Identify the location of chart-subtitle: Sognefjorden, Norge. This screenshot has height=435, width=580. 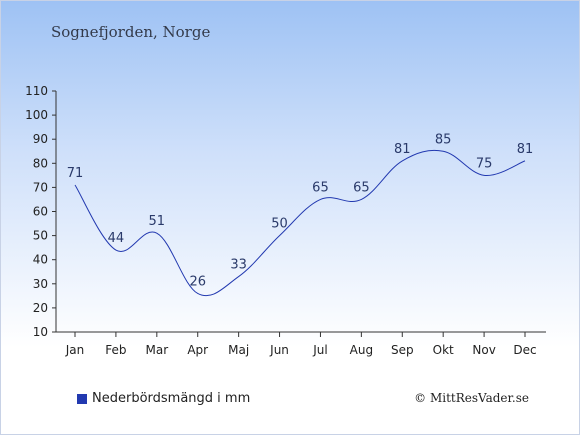
(131, 32).